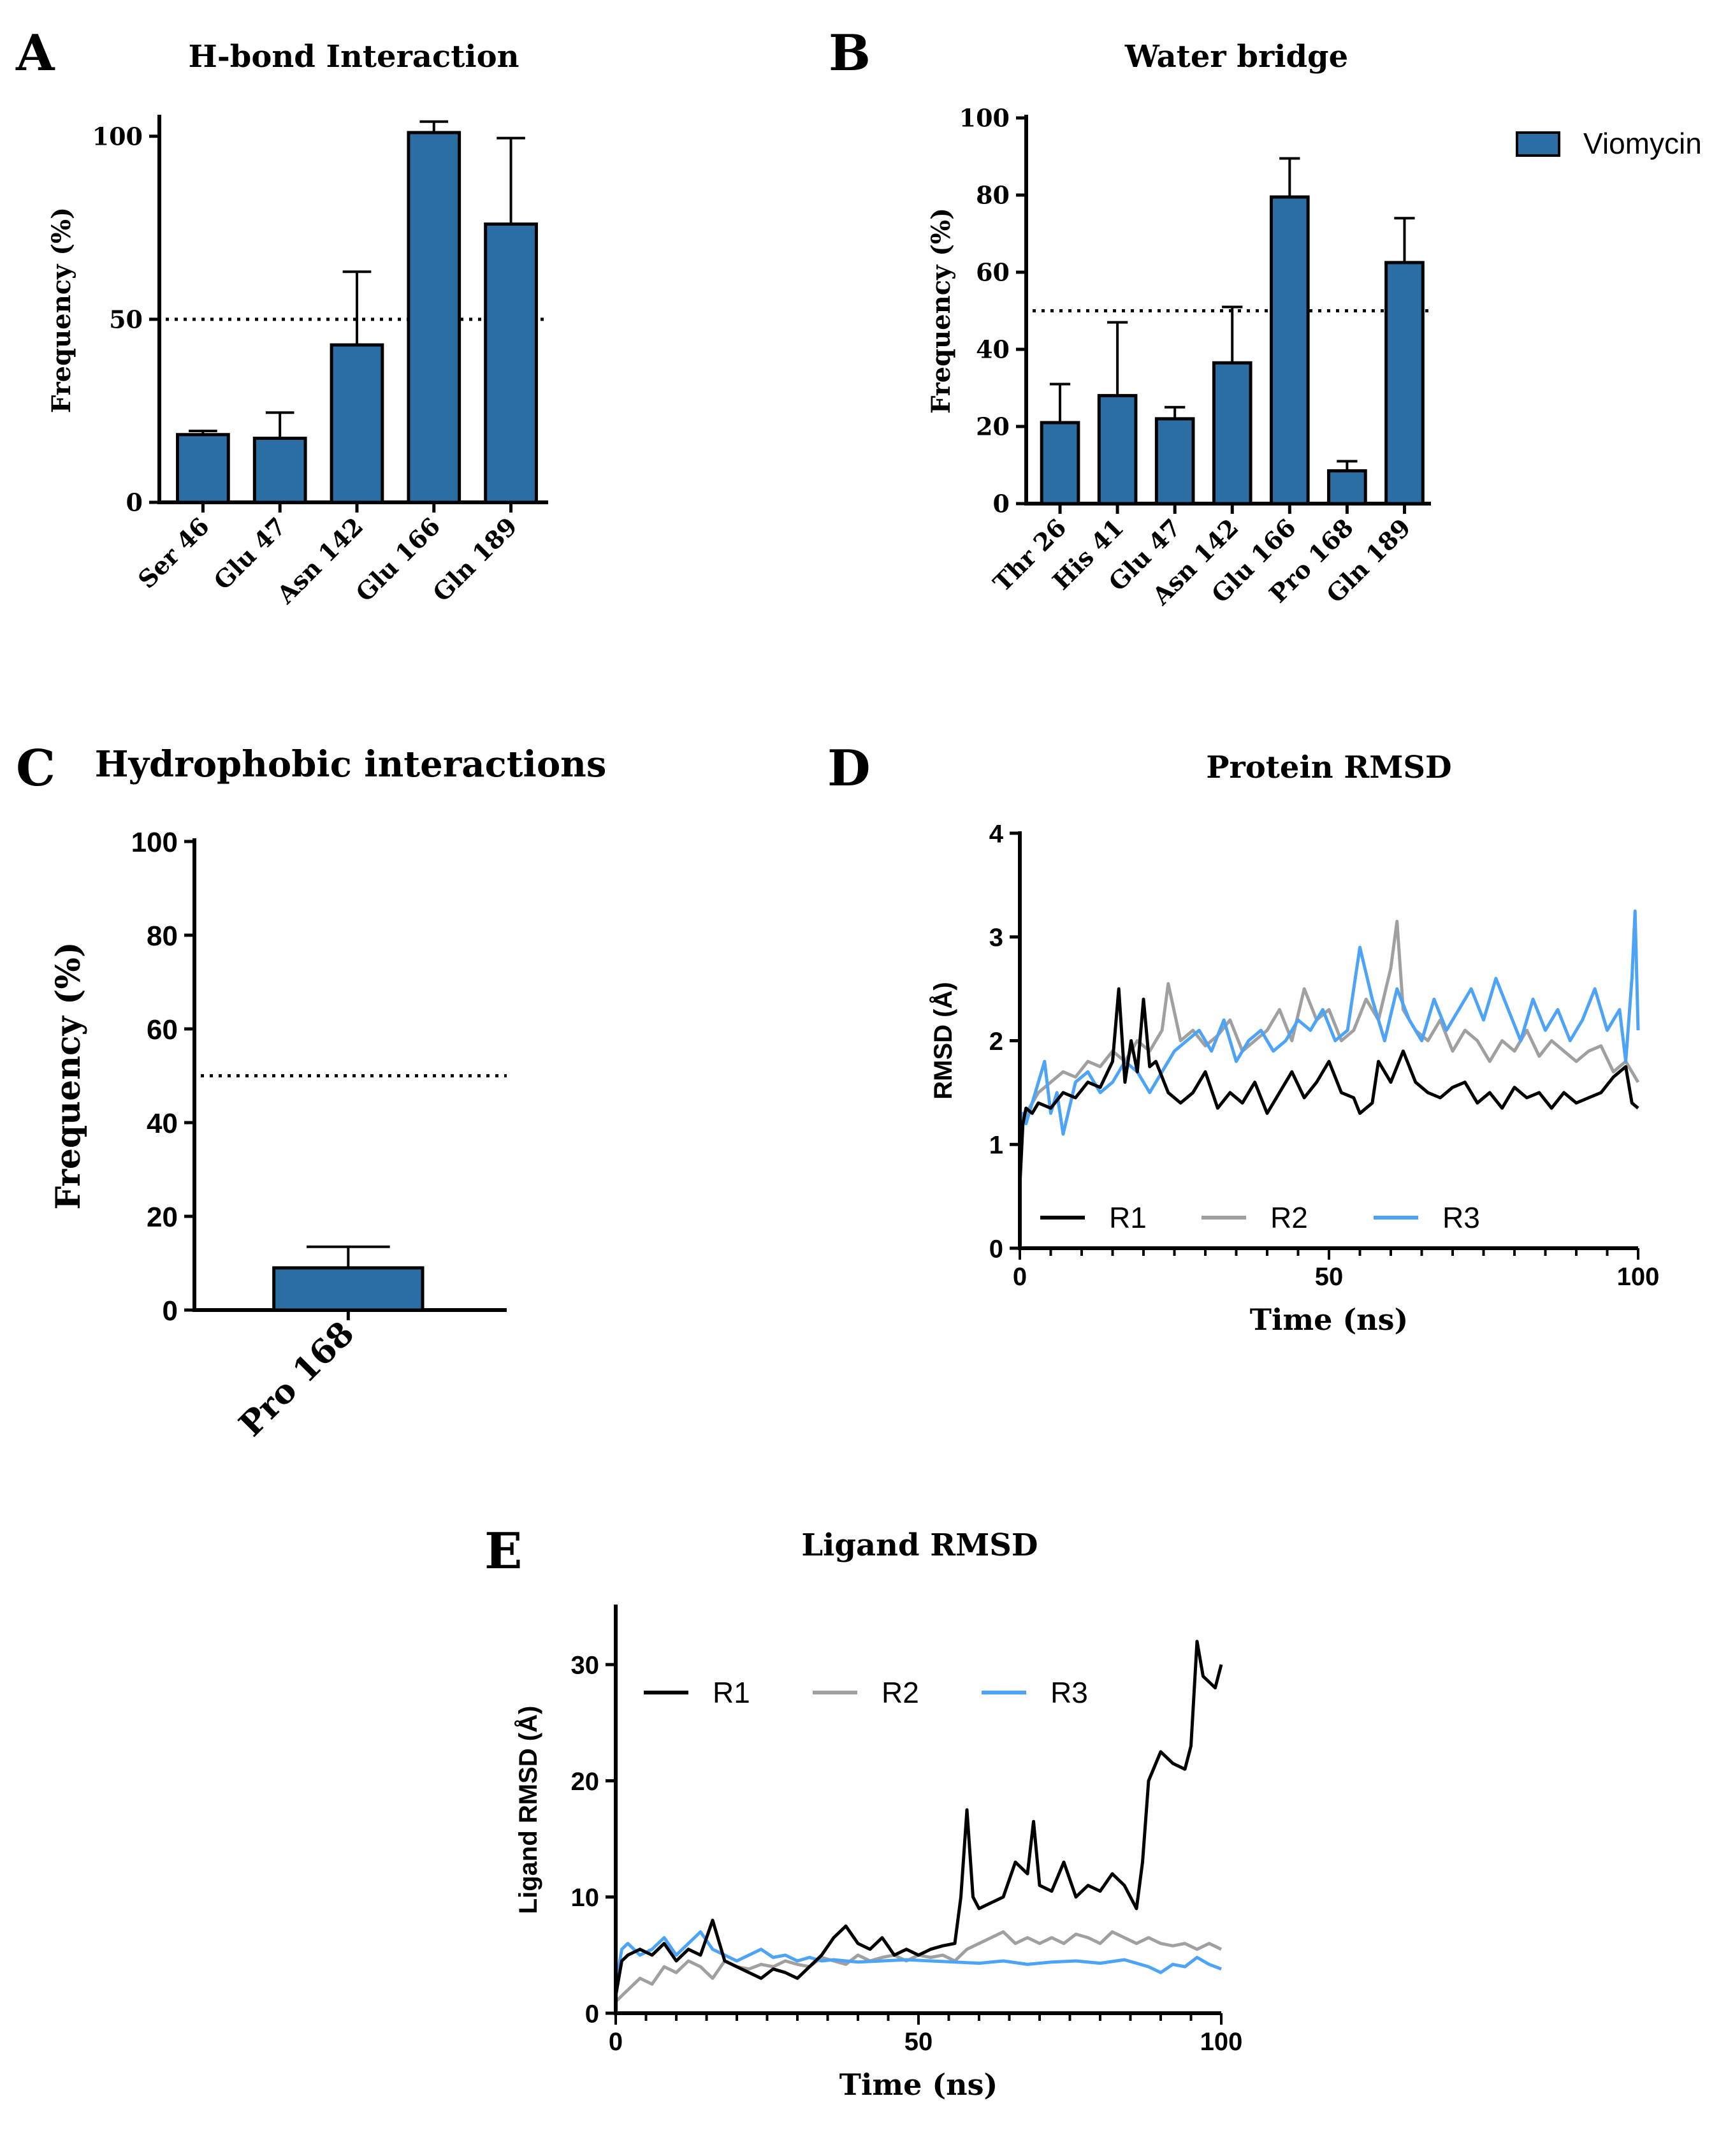 The height and width of the screenshot is (2156, 1735). Describe the element at coordinates (126, 319) in the screenshot. I see `y-tick-label: 50` at that location.